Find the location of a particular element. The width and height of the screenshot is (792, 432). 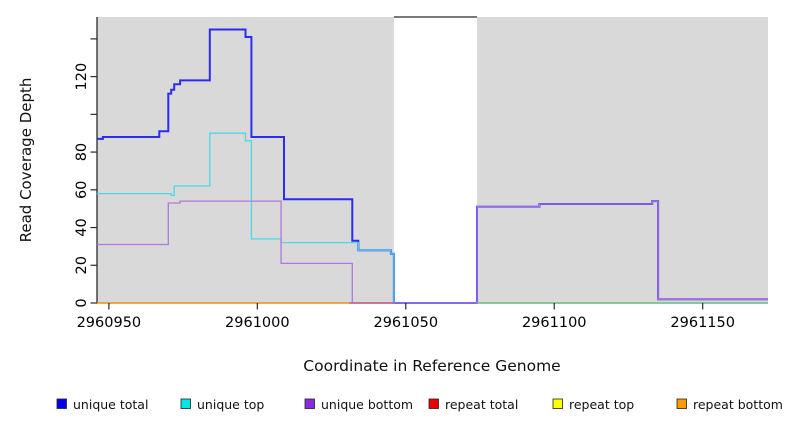

x-axis-label: Coordinate in Reference Genome is located at coordinates (431, 366).